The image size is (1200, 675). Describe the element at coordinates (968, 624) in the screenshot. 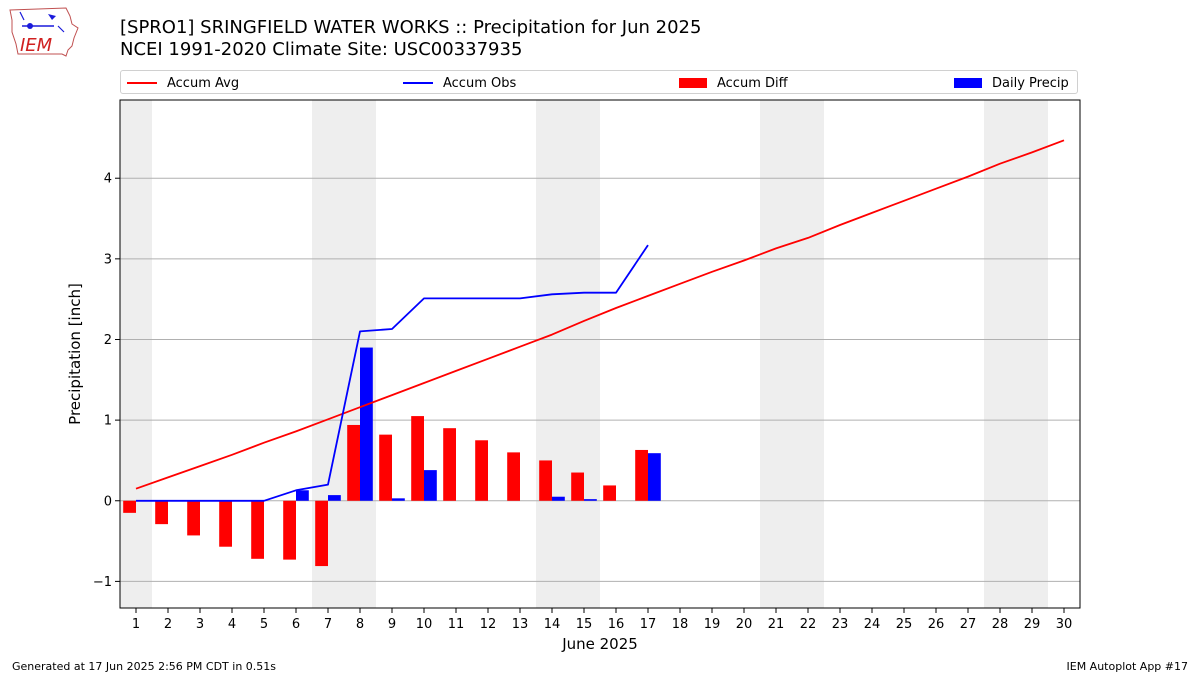

I see `x-tick-label: 27` at that location.